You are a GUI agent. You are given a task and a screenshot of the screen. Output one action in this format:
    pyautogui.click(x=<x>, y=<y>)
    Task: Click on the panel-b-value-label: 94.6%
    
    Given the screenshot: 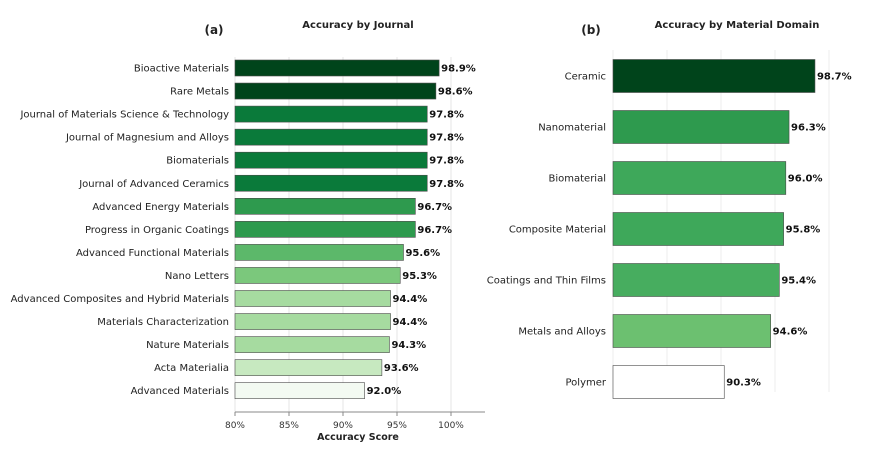 What is the action you would take?
    pyautogui.click(x=790, y=332)
    